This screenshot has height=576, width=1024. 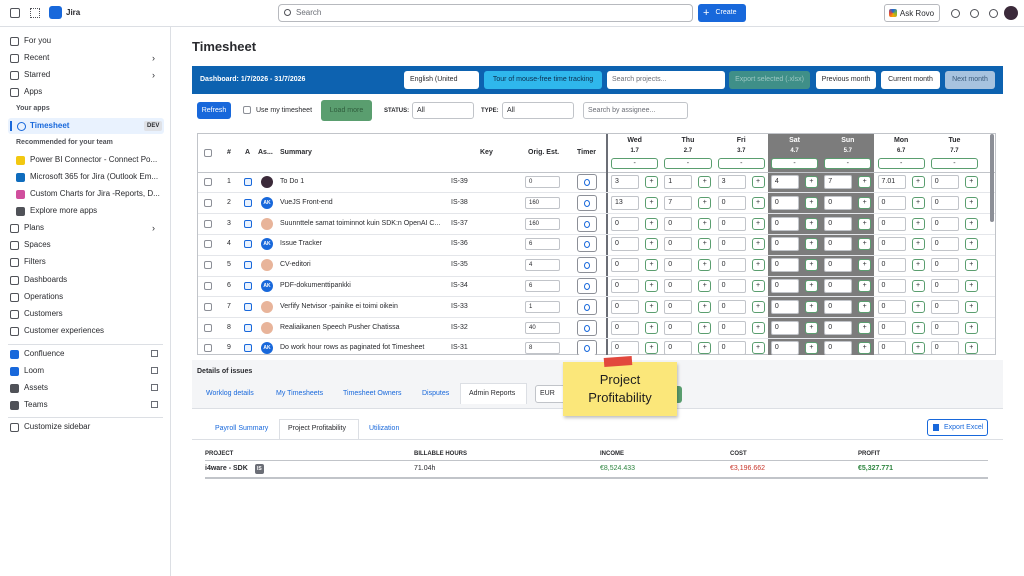 I want to click on tab: Admin Reports, so click(x=492, y=393).